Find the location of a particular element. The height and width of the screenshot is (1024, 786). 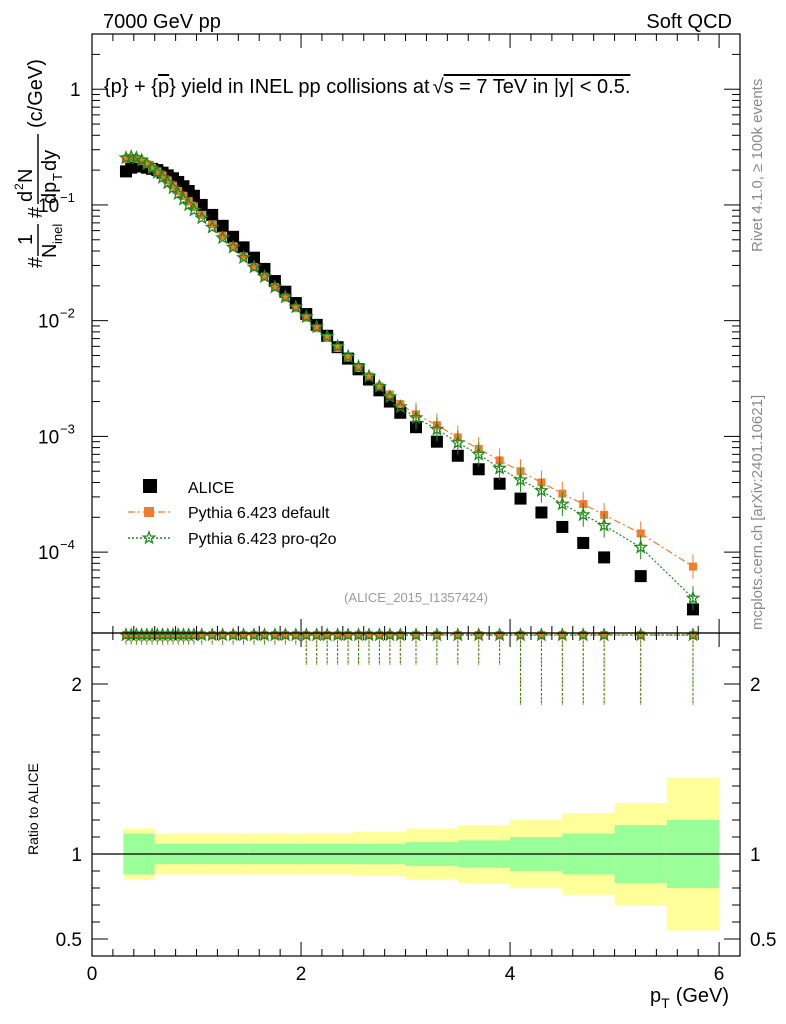

x-axis-label: pT (GeV) is located at coordinates (689, 998).